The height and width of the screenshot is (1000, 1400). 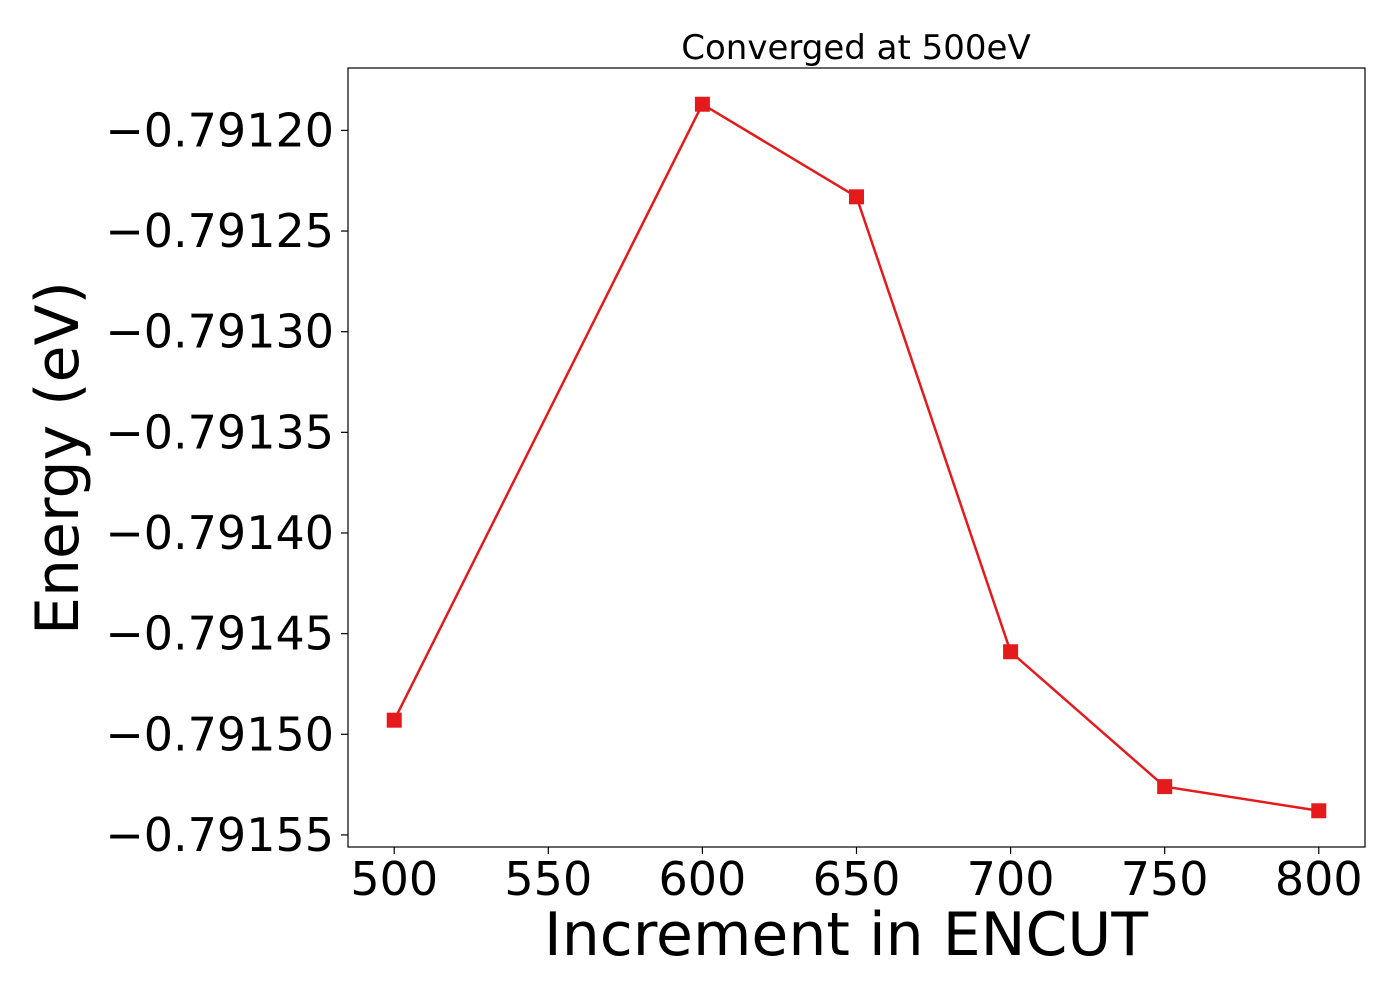 I want to click on x-axis-ticks: 500 550 600 650 700 750 800, so click(x=856, y=876).